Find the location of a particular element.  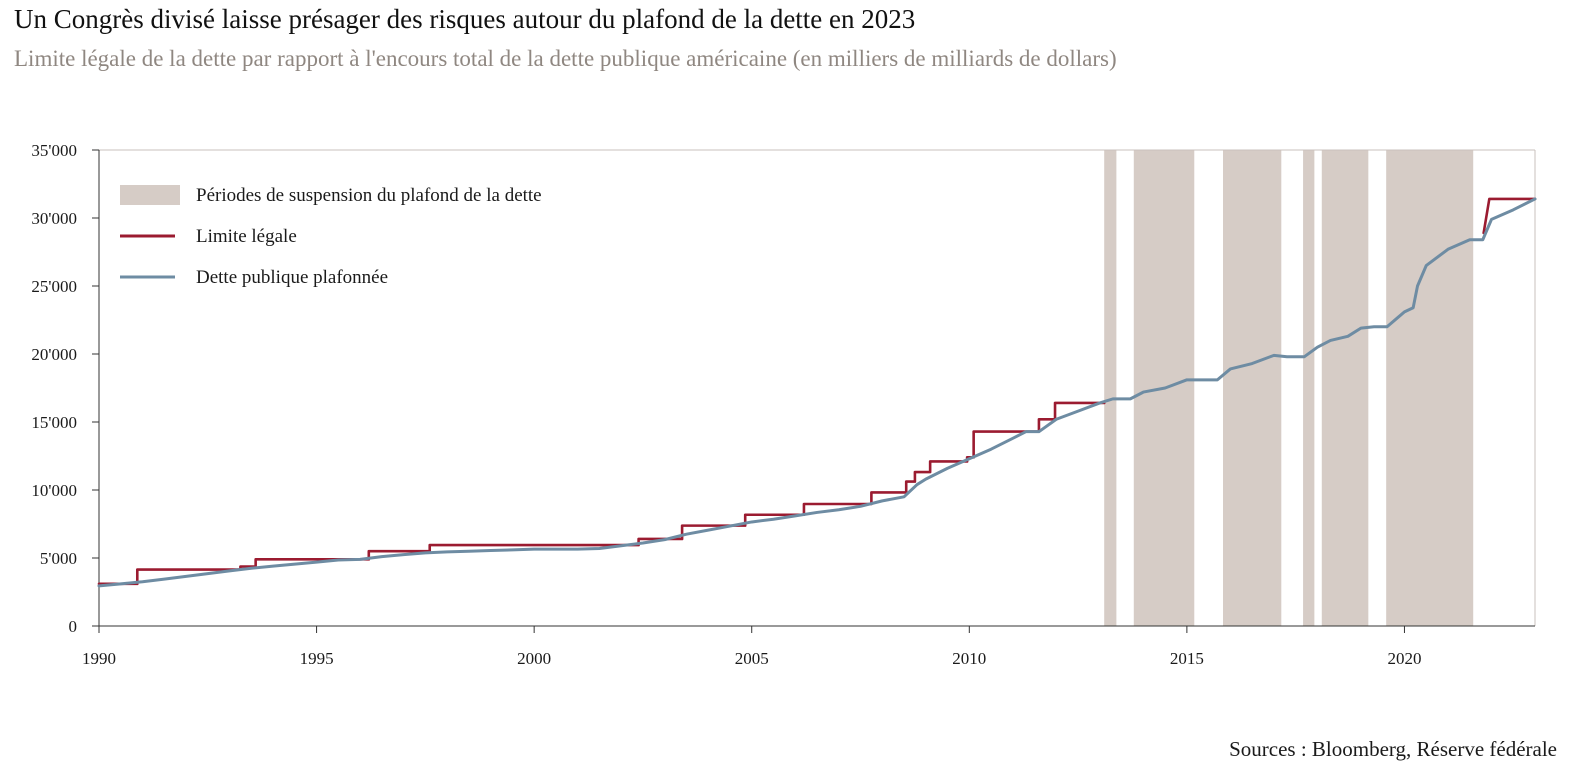

legend-label: Dette publique plafonnée is located at coordinates (292, 277).